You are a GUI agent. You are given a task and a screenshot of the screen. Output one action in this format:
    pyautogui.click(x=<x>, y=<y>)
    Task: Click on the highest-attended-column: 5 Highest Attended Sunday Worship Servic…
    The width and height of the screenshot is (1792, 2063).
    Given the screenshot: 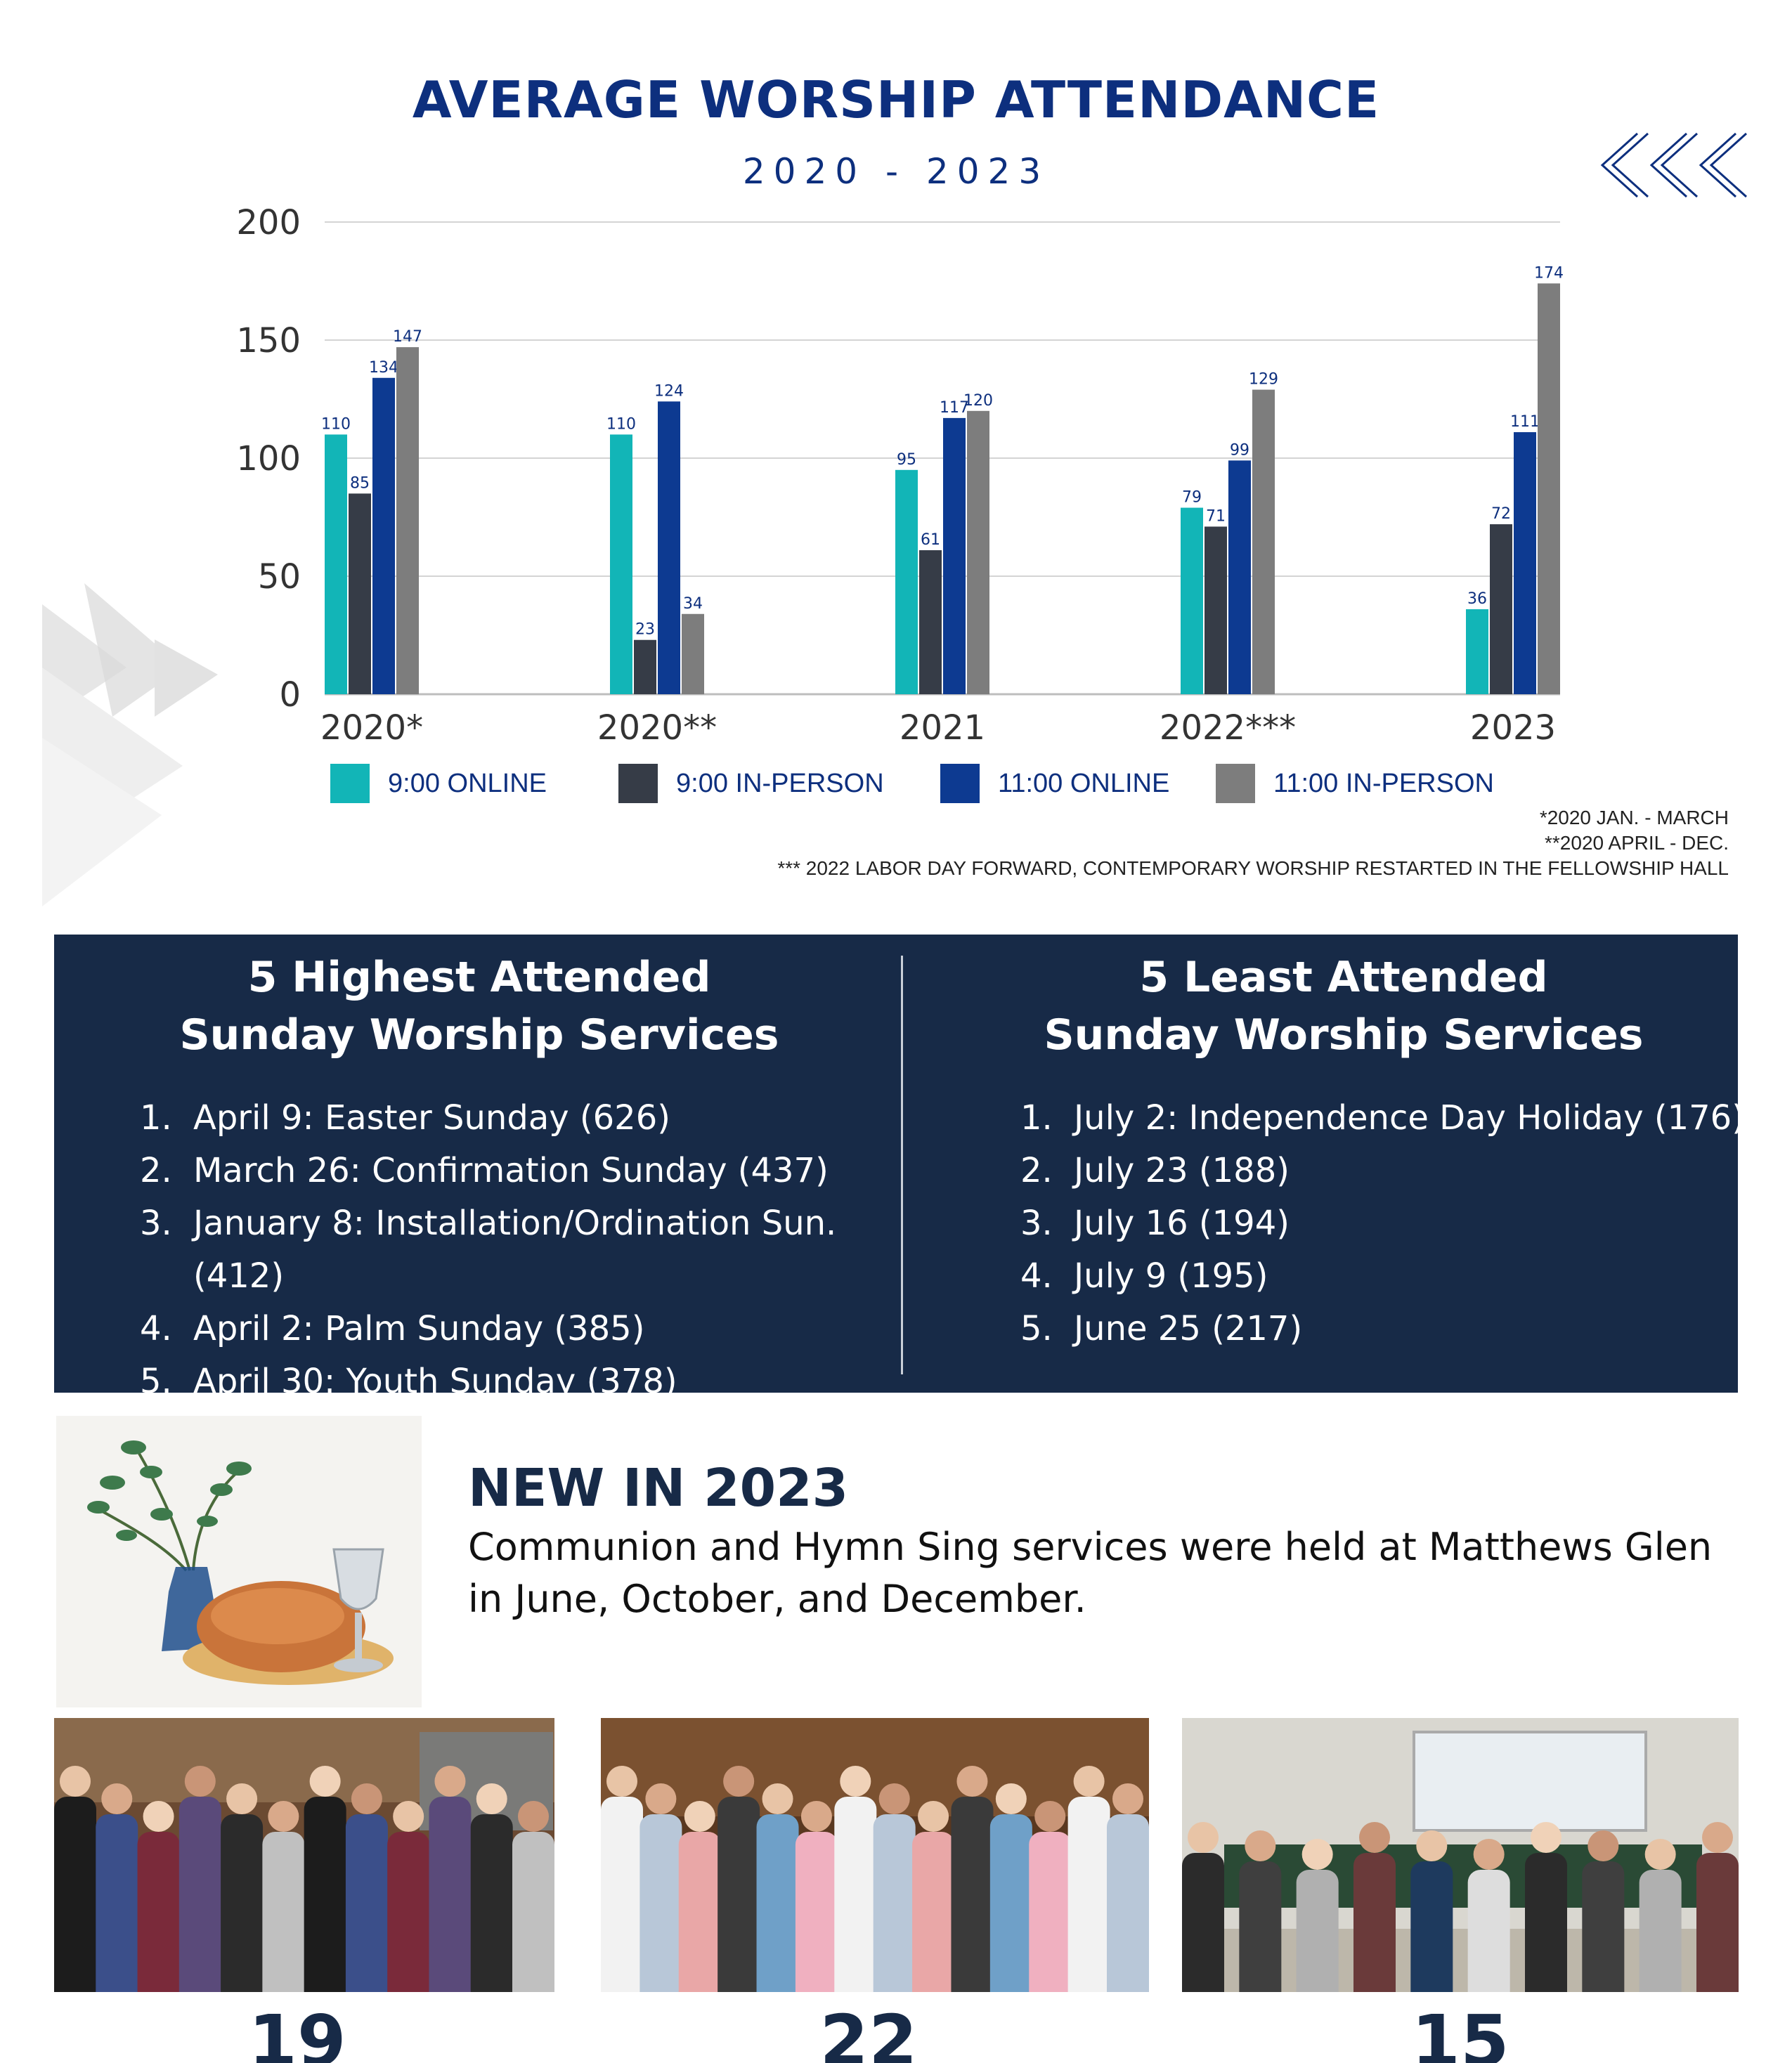 What is the action you would take?
    pyautogui.click(x=479, y=1178)
    